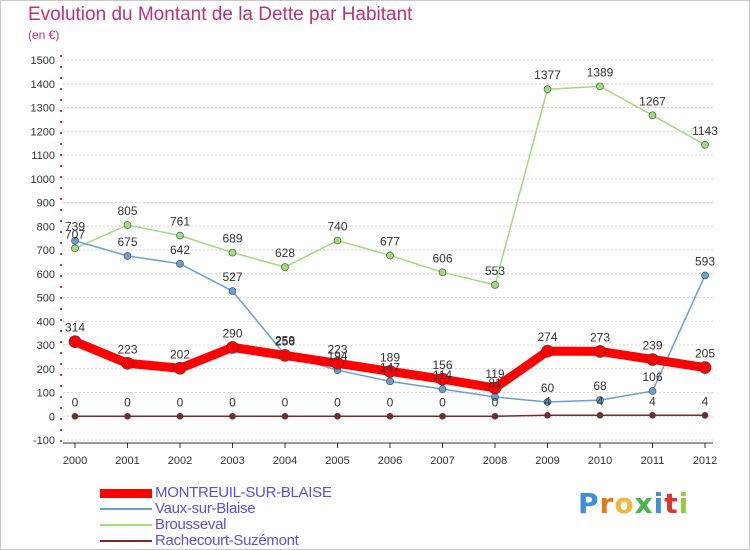 This screenshot has height=550, width=750. What do you see at coordinates (180, 461) in the screenshot?
I see `x-tick-label: 2002` at bounding box center [180, 461].